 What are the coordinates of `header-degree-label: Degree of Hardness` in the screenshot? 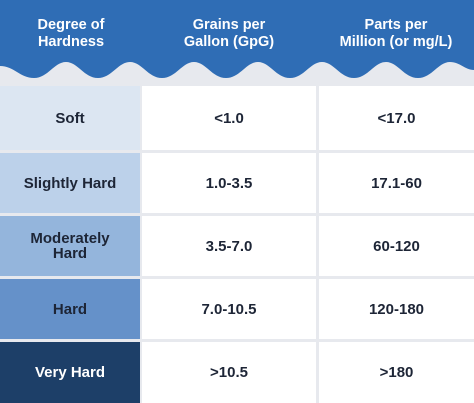 It's located at (71, 33).